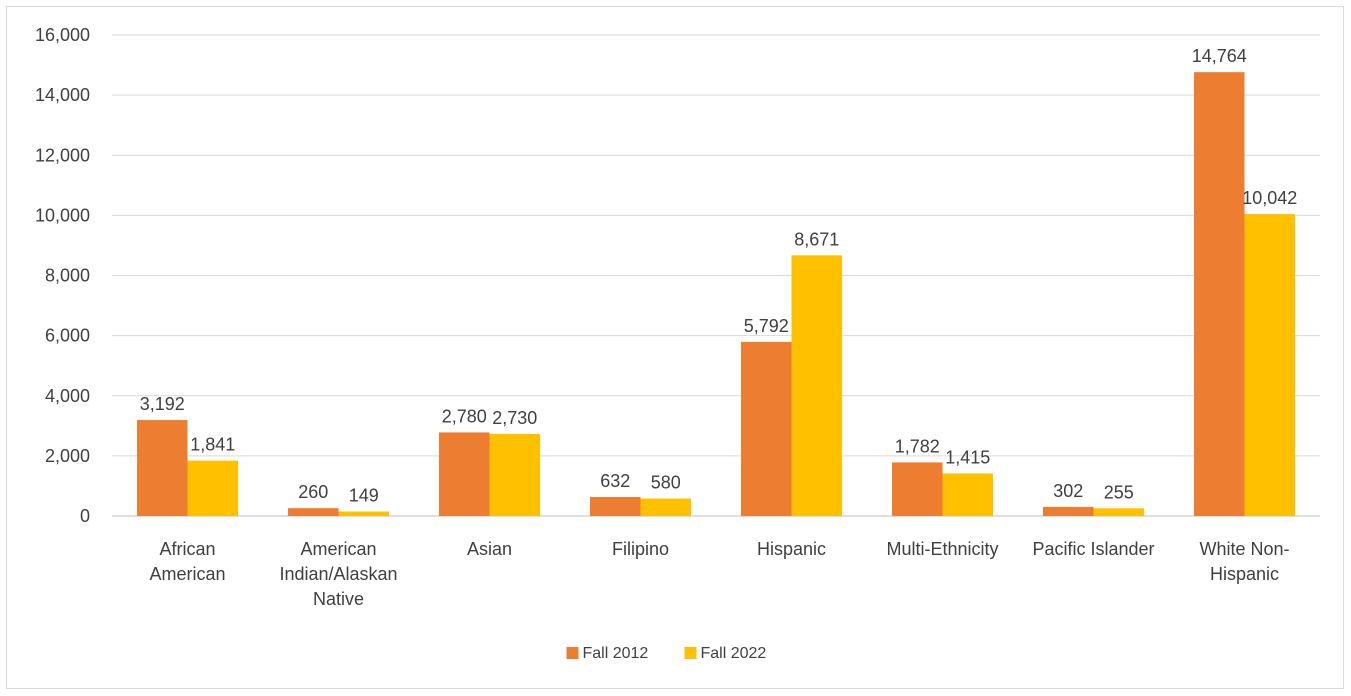 The image size is (1351, 696). Describe the element at coordinates (1219, 56) in the screenshot. I see `data-label: 14,764` at that location.